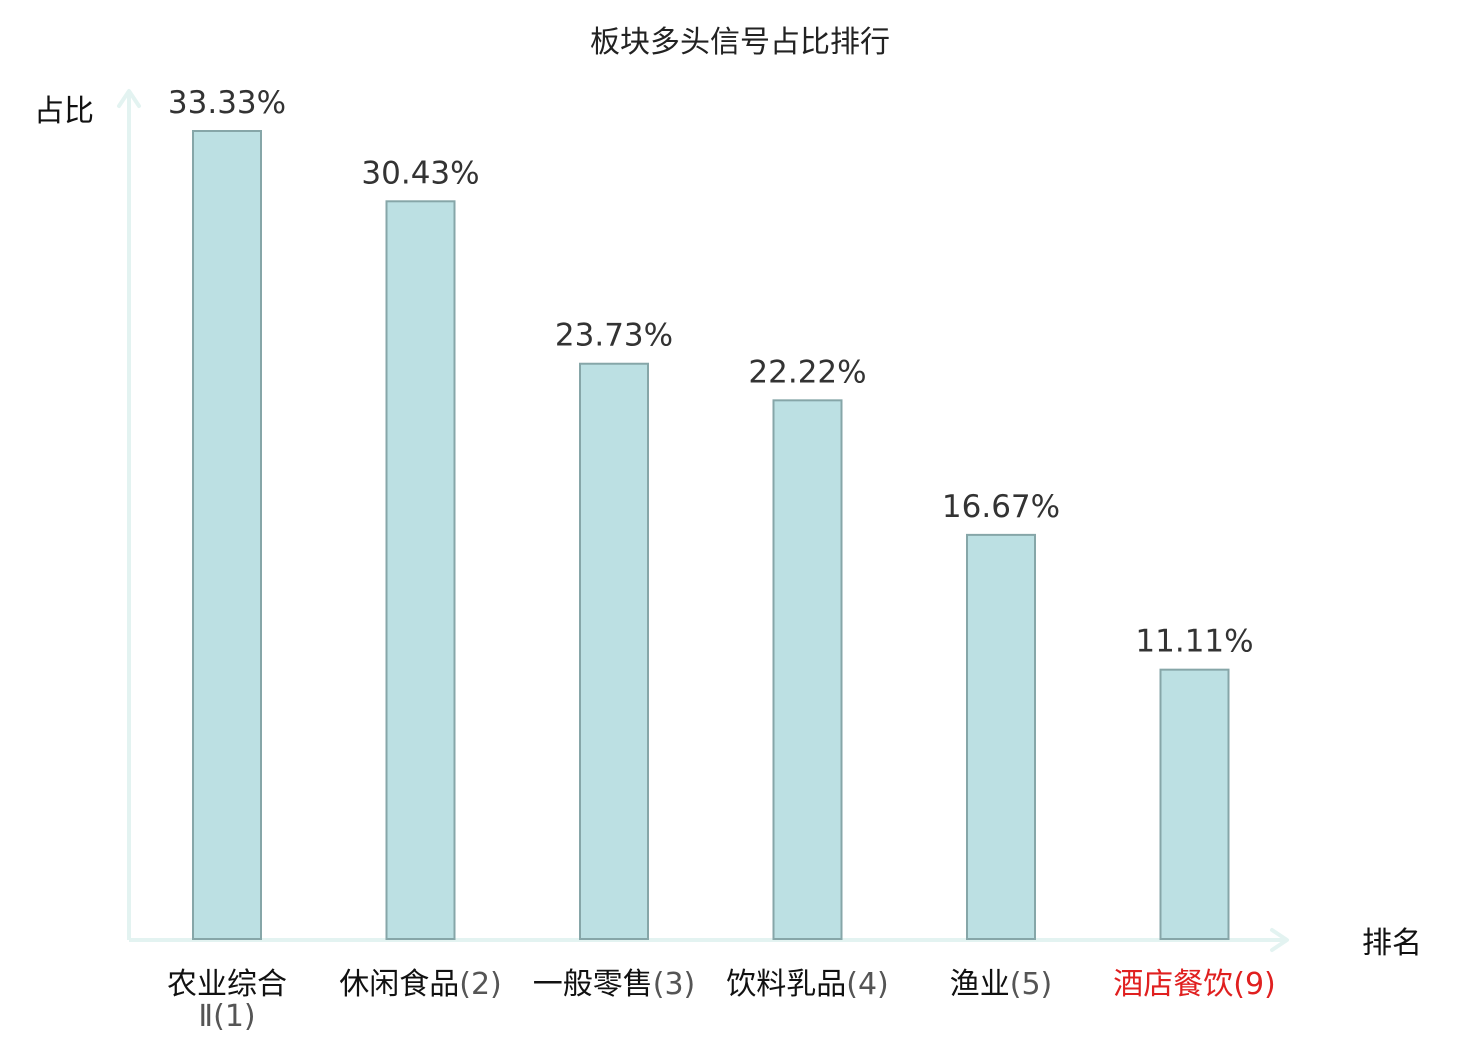 This screenshot has height=1040, width=1480. I want to click on category-label: 休闲食品(2), so click(420, 984).